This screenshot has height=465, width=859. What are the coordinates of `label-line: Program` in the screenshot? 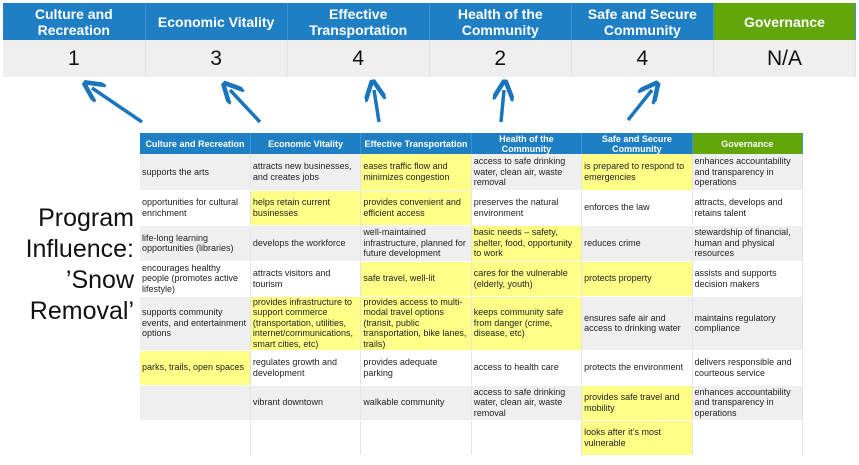 It's located at (86, 218).